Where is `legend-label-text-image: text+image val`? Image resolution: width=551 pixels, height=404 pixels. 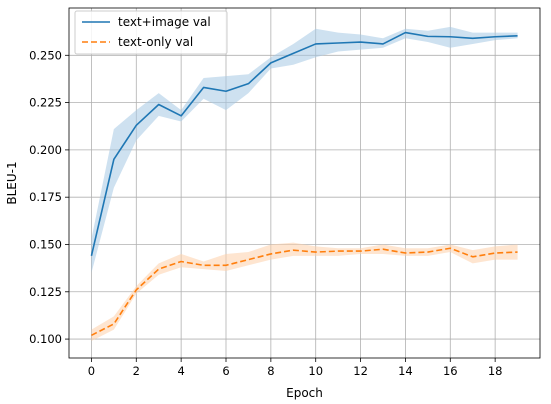 legend-label-text-image: text+image val is located at coordinates (164, 22).